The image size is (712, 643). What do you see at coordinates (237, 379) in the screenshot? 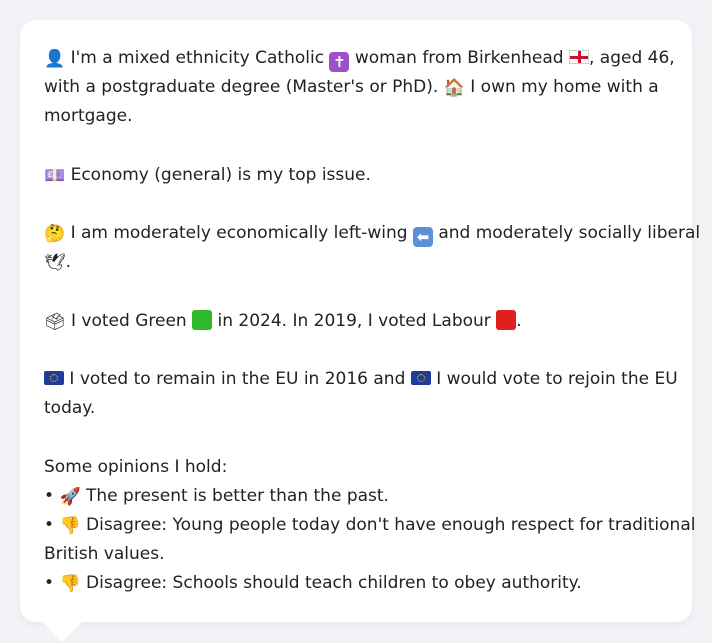
I see `eu-text: I voted to remain in the EU in 2016 and` at bounding box center [237, 379].